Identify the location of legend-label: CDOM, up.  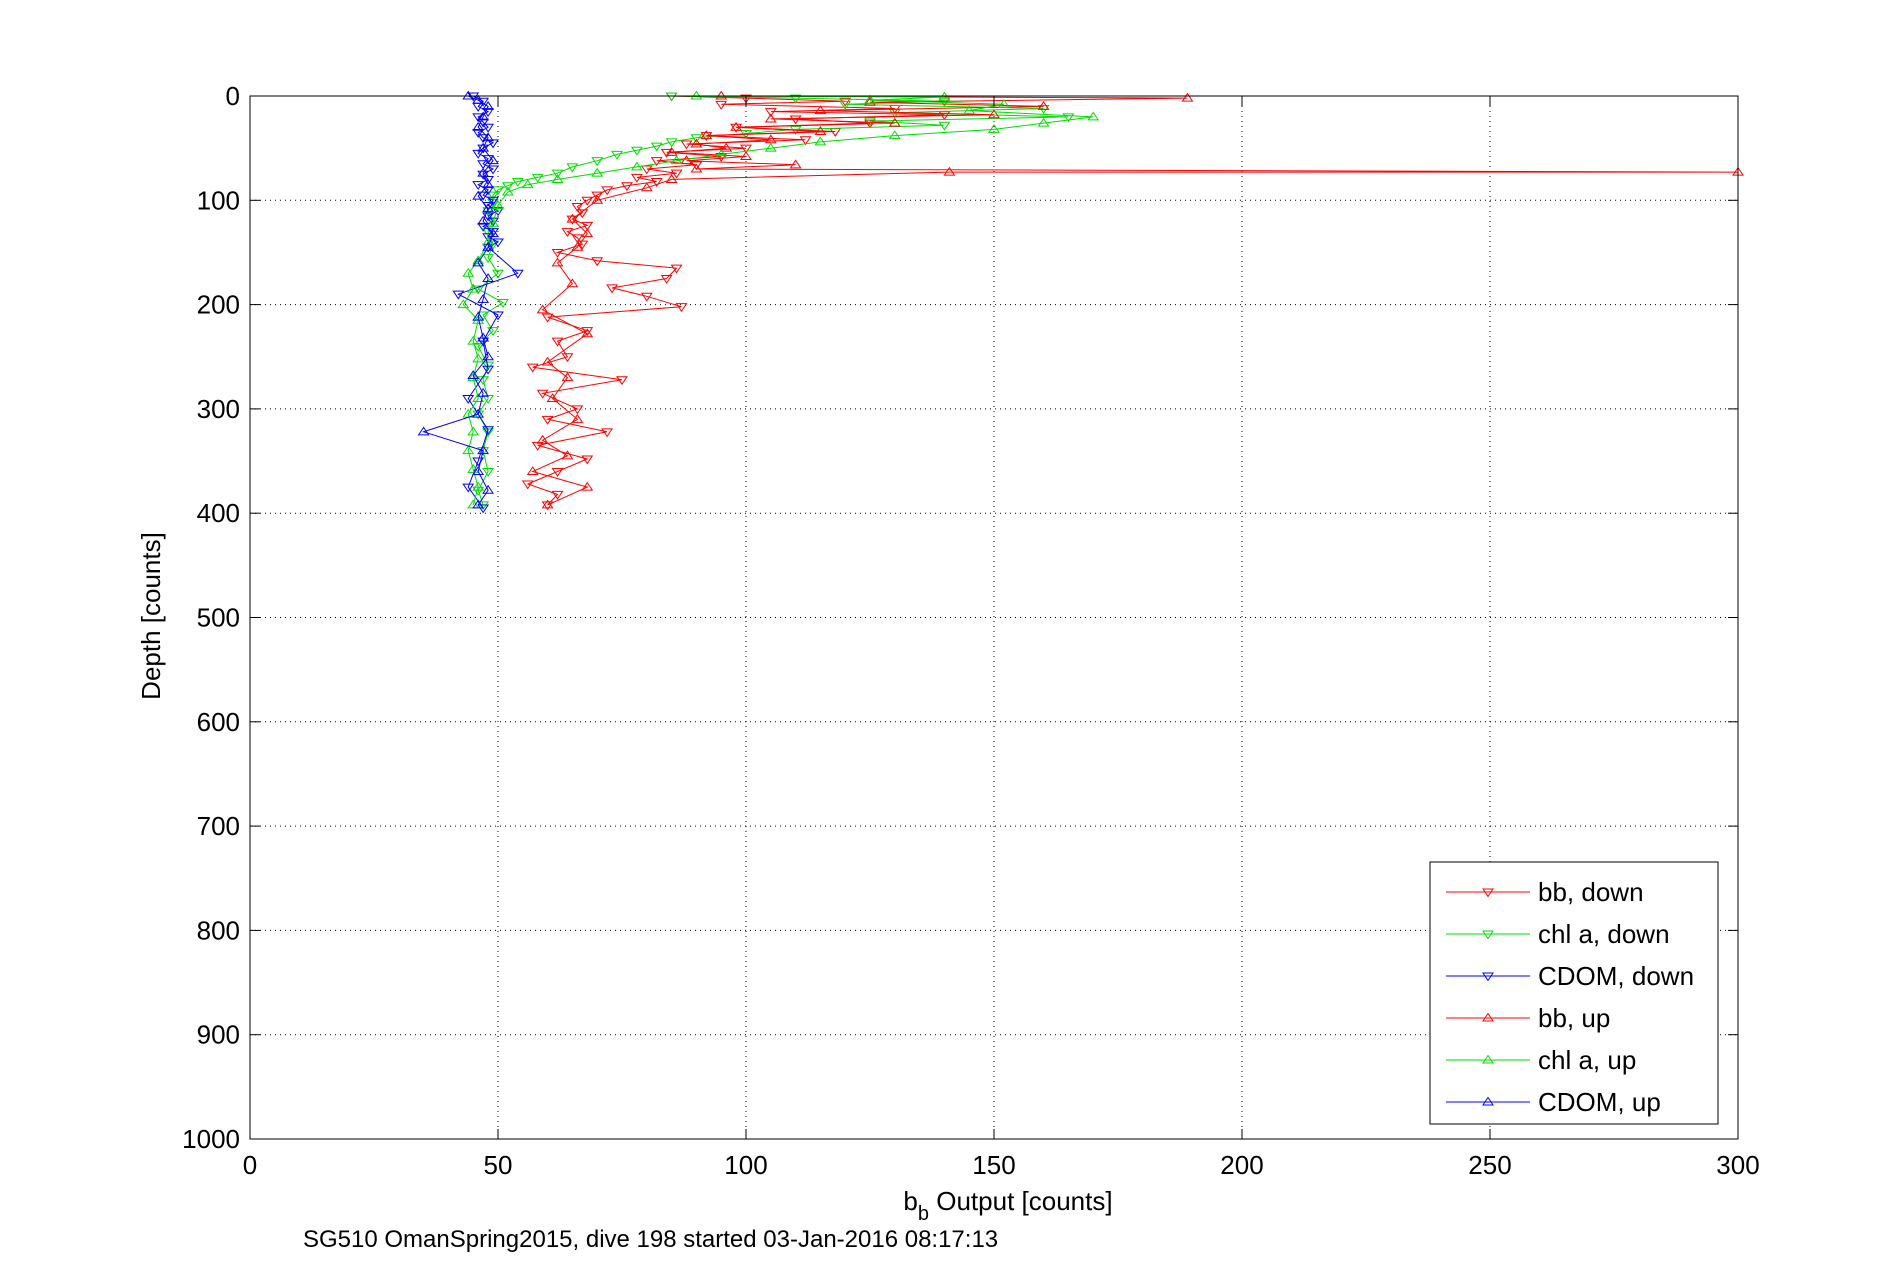
(1599, 1102).